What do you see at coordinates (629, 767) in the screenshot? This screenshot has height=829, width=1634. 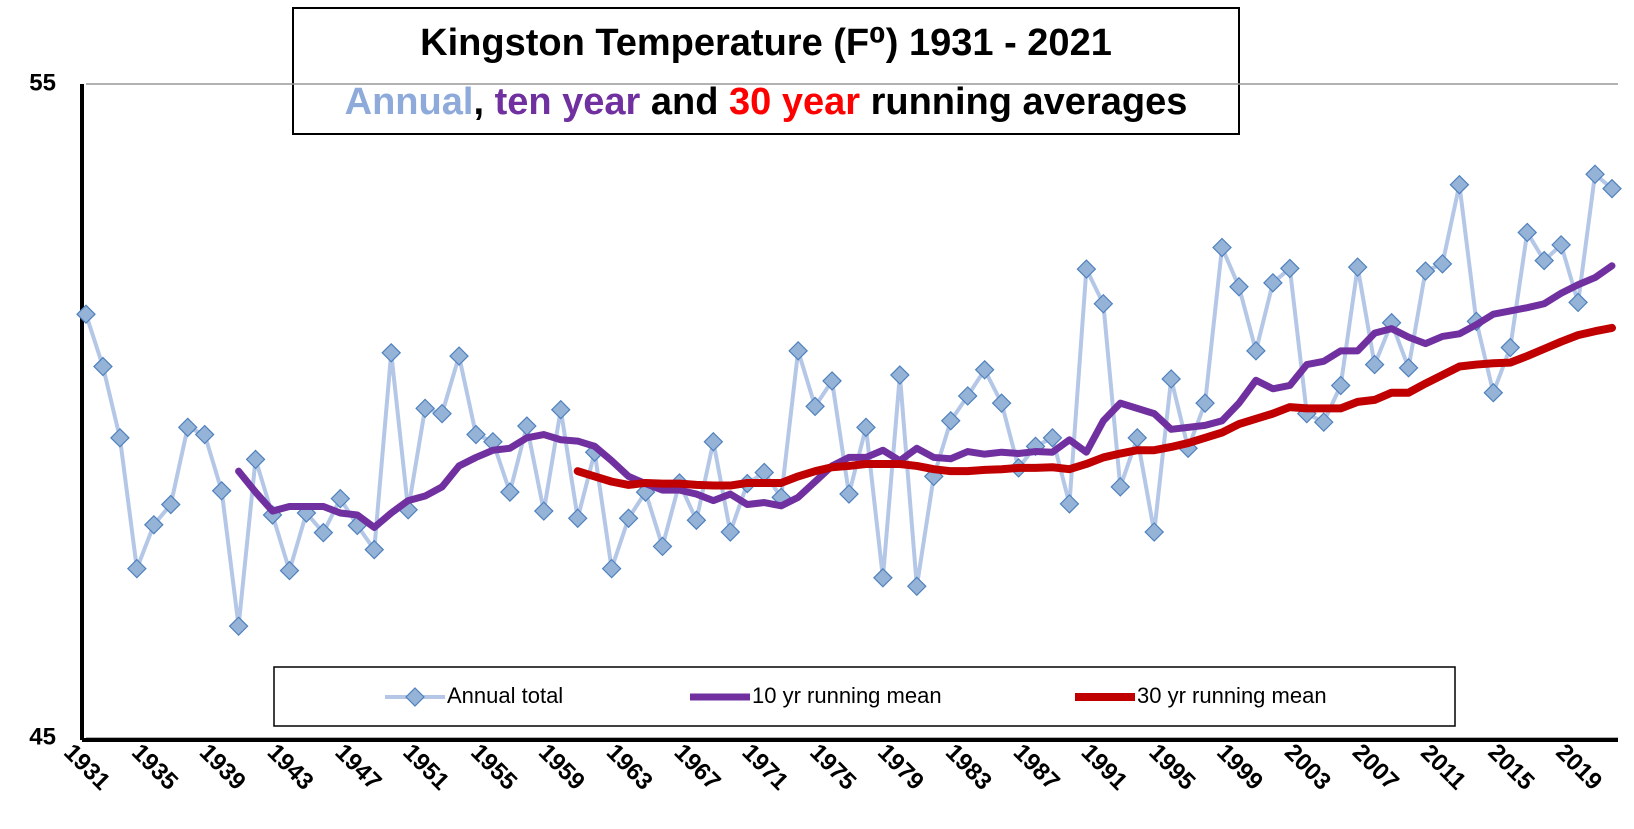 I see `x-tick-label: 1963` at bounding box center [629, 767].